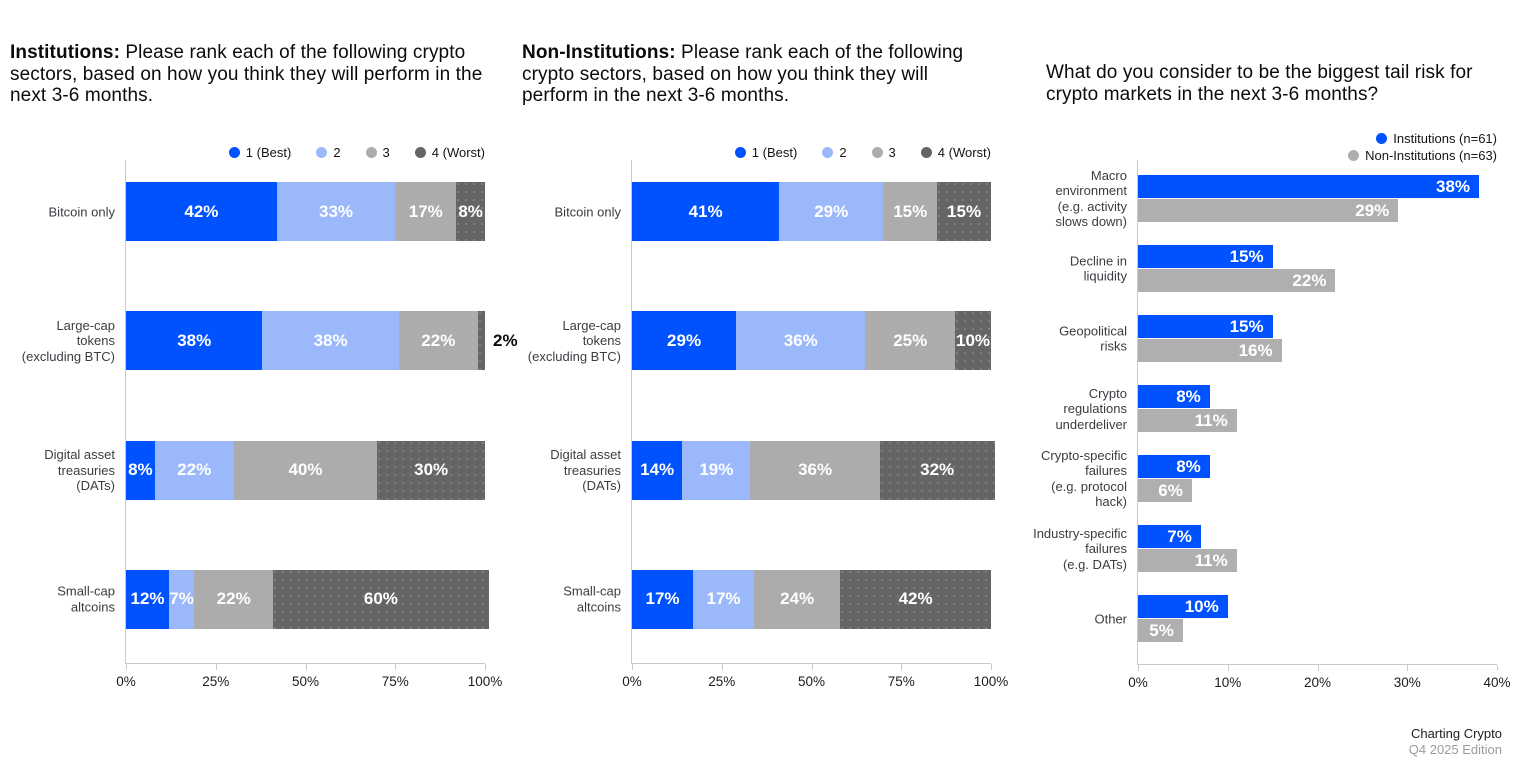 This screenshot has height=777, width=1533. I want to click on category-label-line: hack), so click(1111, 501).